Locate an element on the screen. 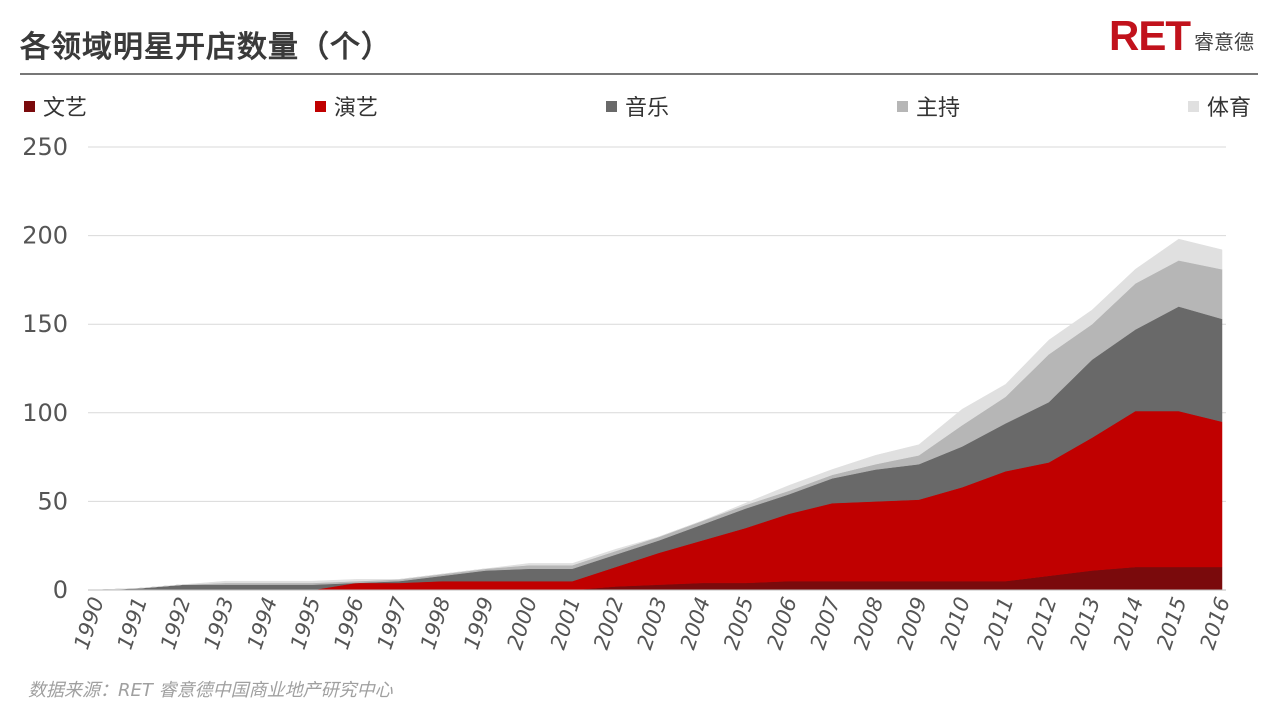  x-tick-label-2011: 2011 is located at coordinates (998, 623).